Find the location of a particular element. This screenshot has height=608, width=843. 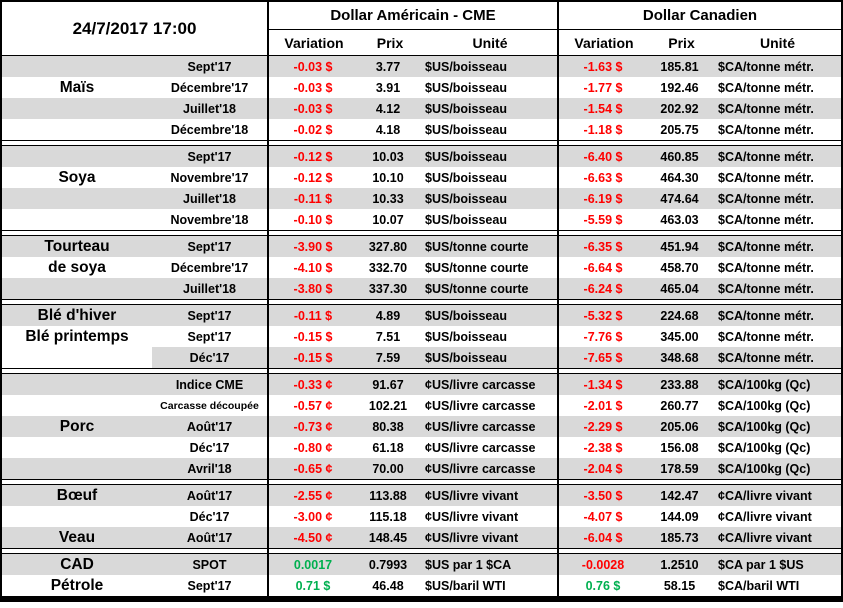

contract-month: Août'17 is located at coordinates (209, 426).